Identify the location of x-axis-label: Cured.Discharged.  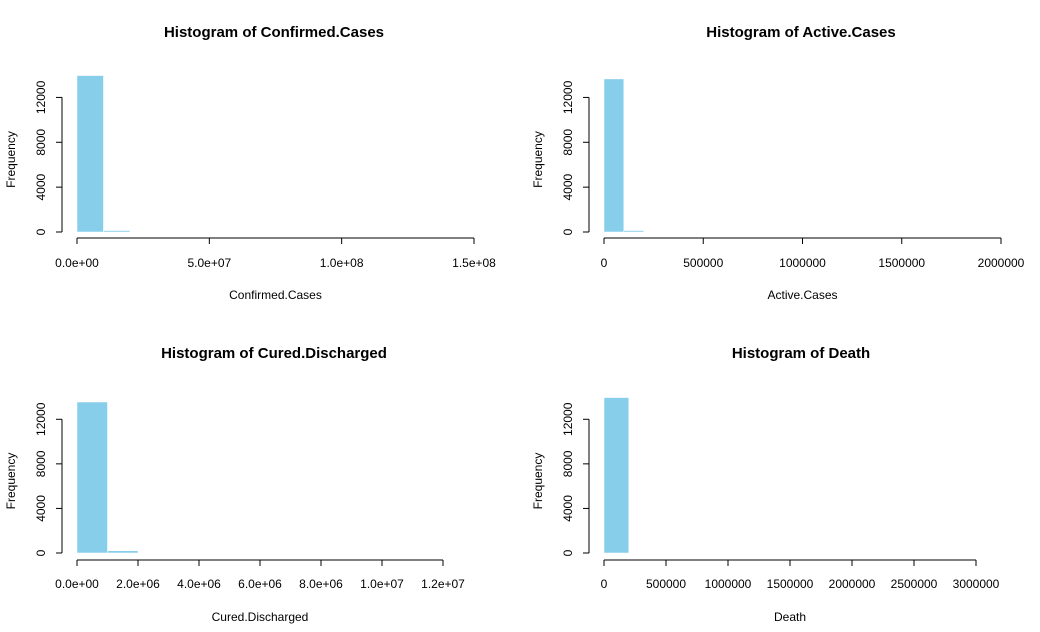
(260, 617).